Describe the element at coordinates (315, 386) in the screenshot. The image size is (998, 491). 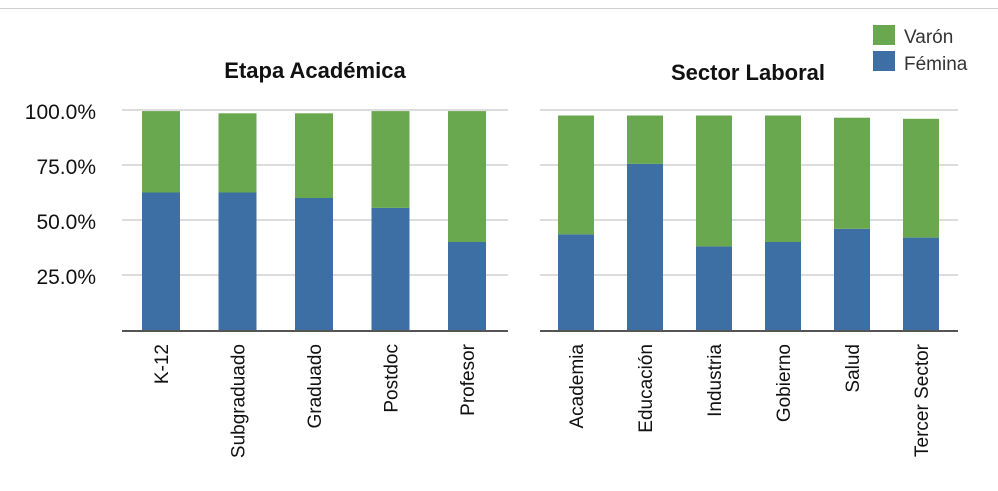
I see `x-tick-label: Graduado` at that location.